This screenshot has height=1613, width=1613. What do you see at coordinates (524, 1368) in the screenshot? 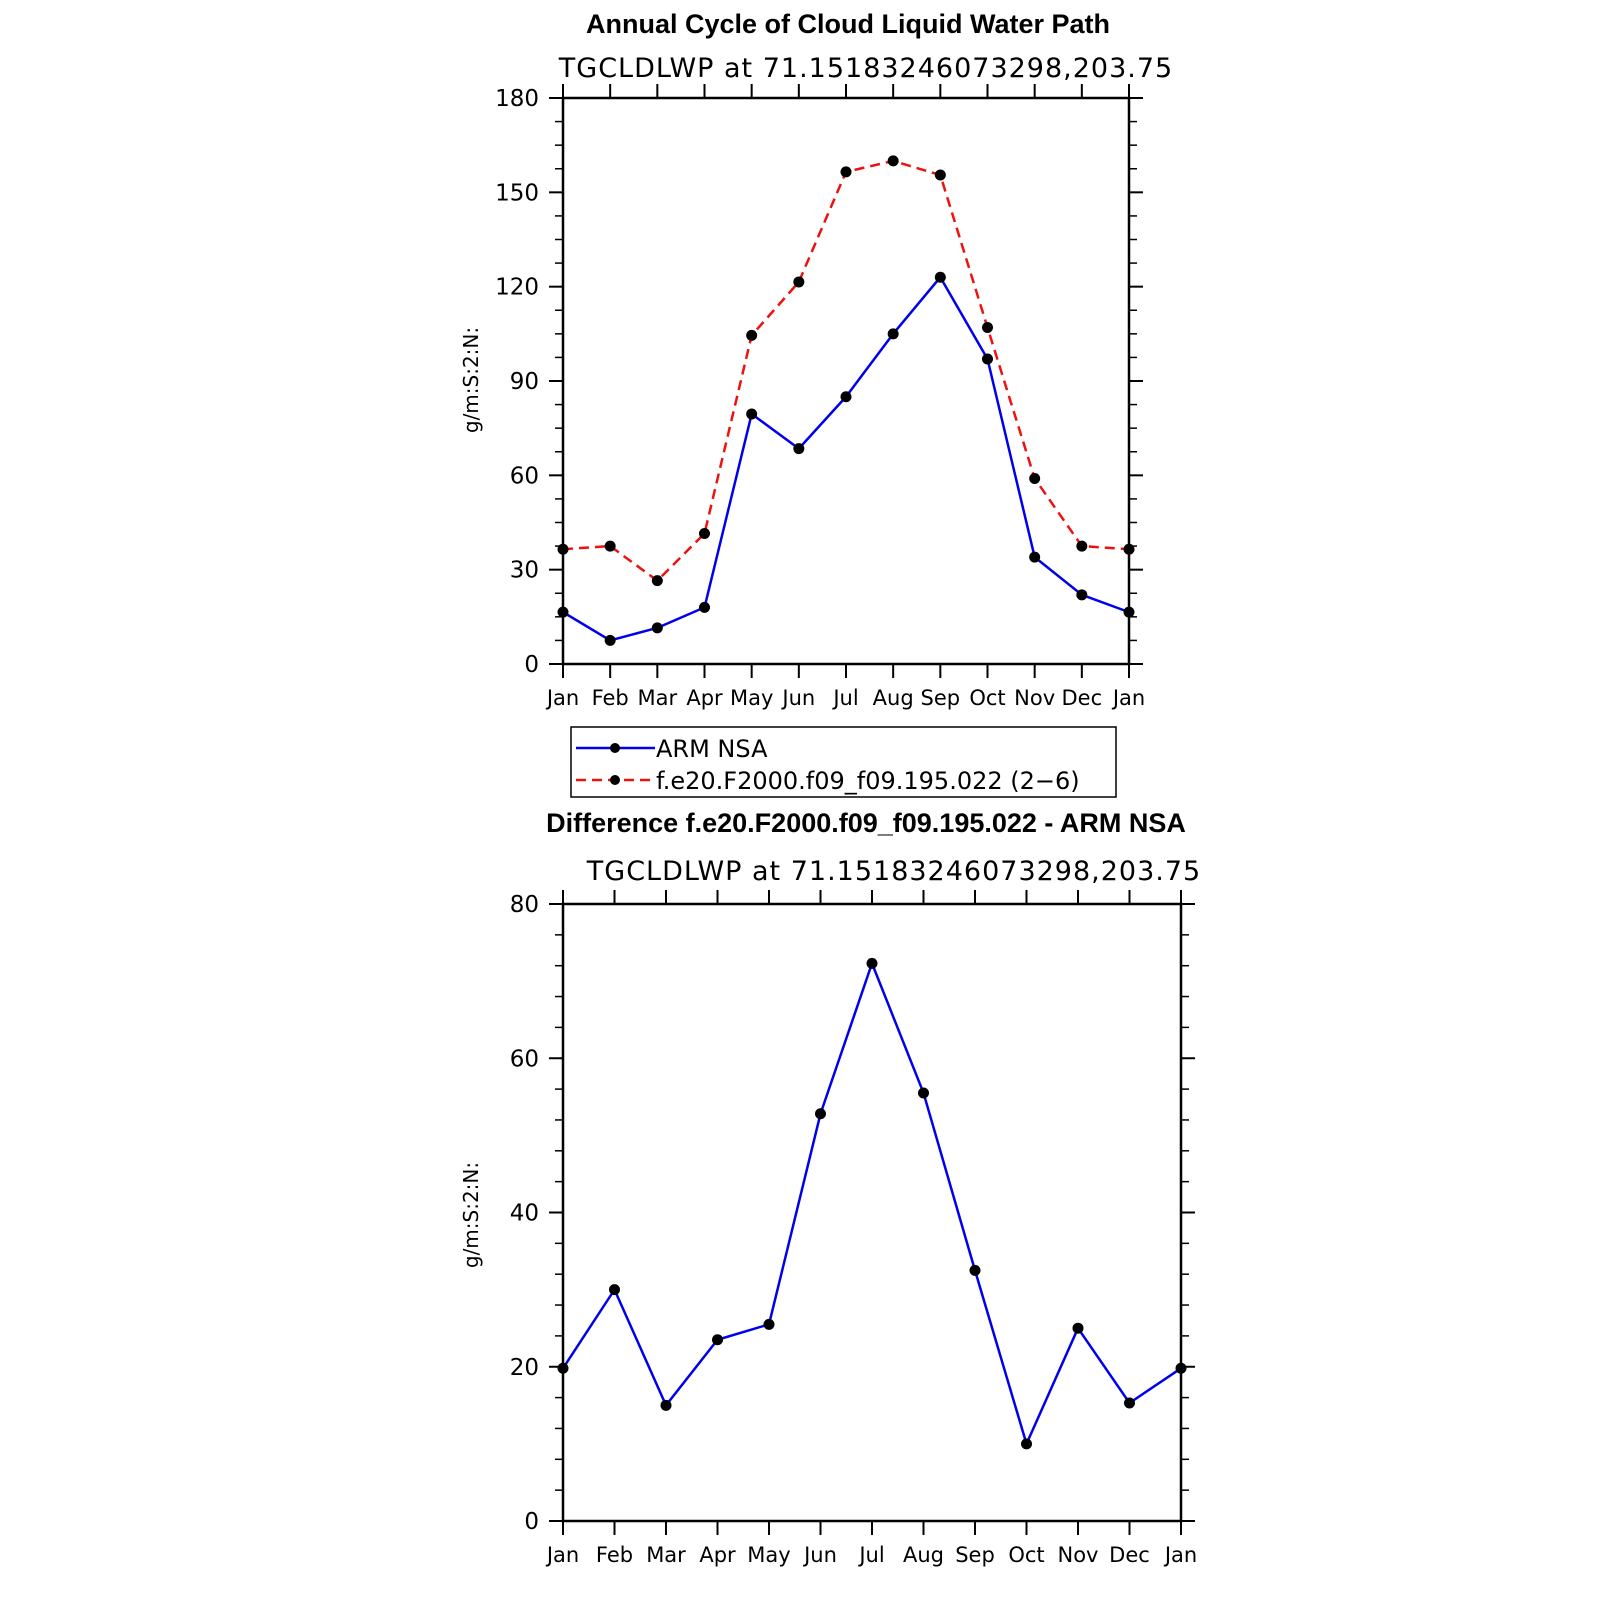
I see `y-tick-label: 20` at bounding box center [524, 1368].